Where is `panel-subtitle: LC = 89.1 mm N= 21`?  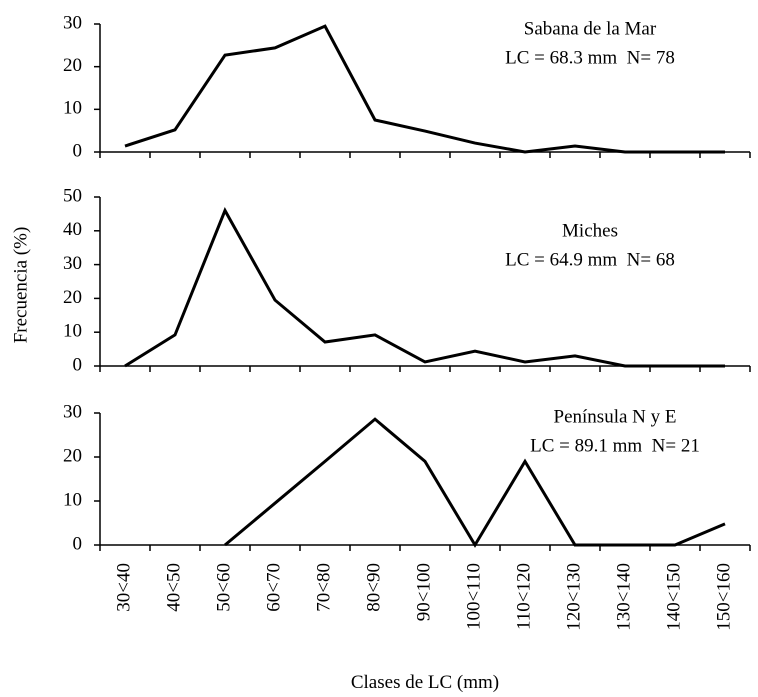 panel-subtitle: LC = 89.1 mm N= 21 is located at coordinates (615, 445).